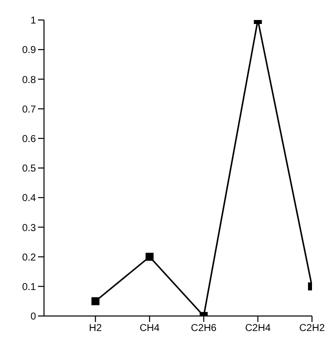 This screenshot has height=352, width=326. What do you see at coordinates (29, 139) in the screenshot?
I see `y-tick-label: 0.6` at bounding box center [29, 139].